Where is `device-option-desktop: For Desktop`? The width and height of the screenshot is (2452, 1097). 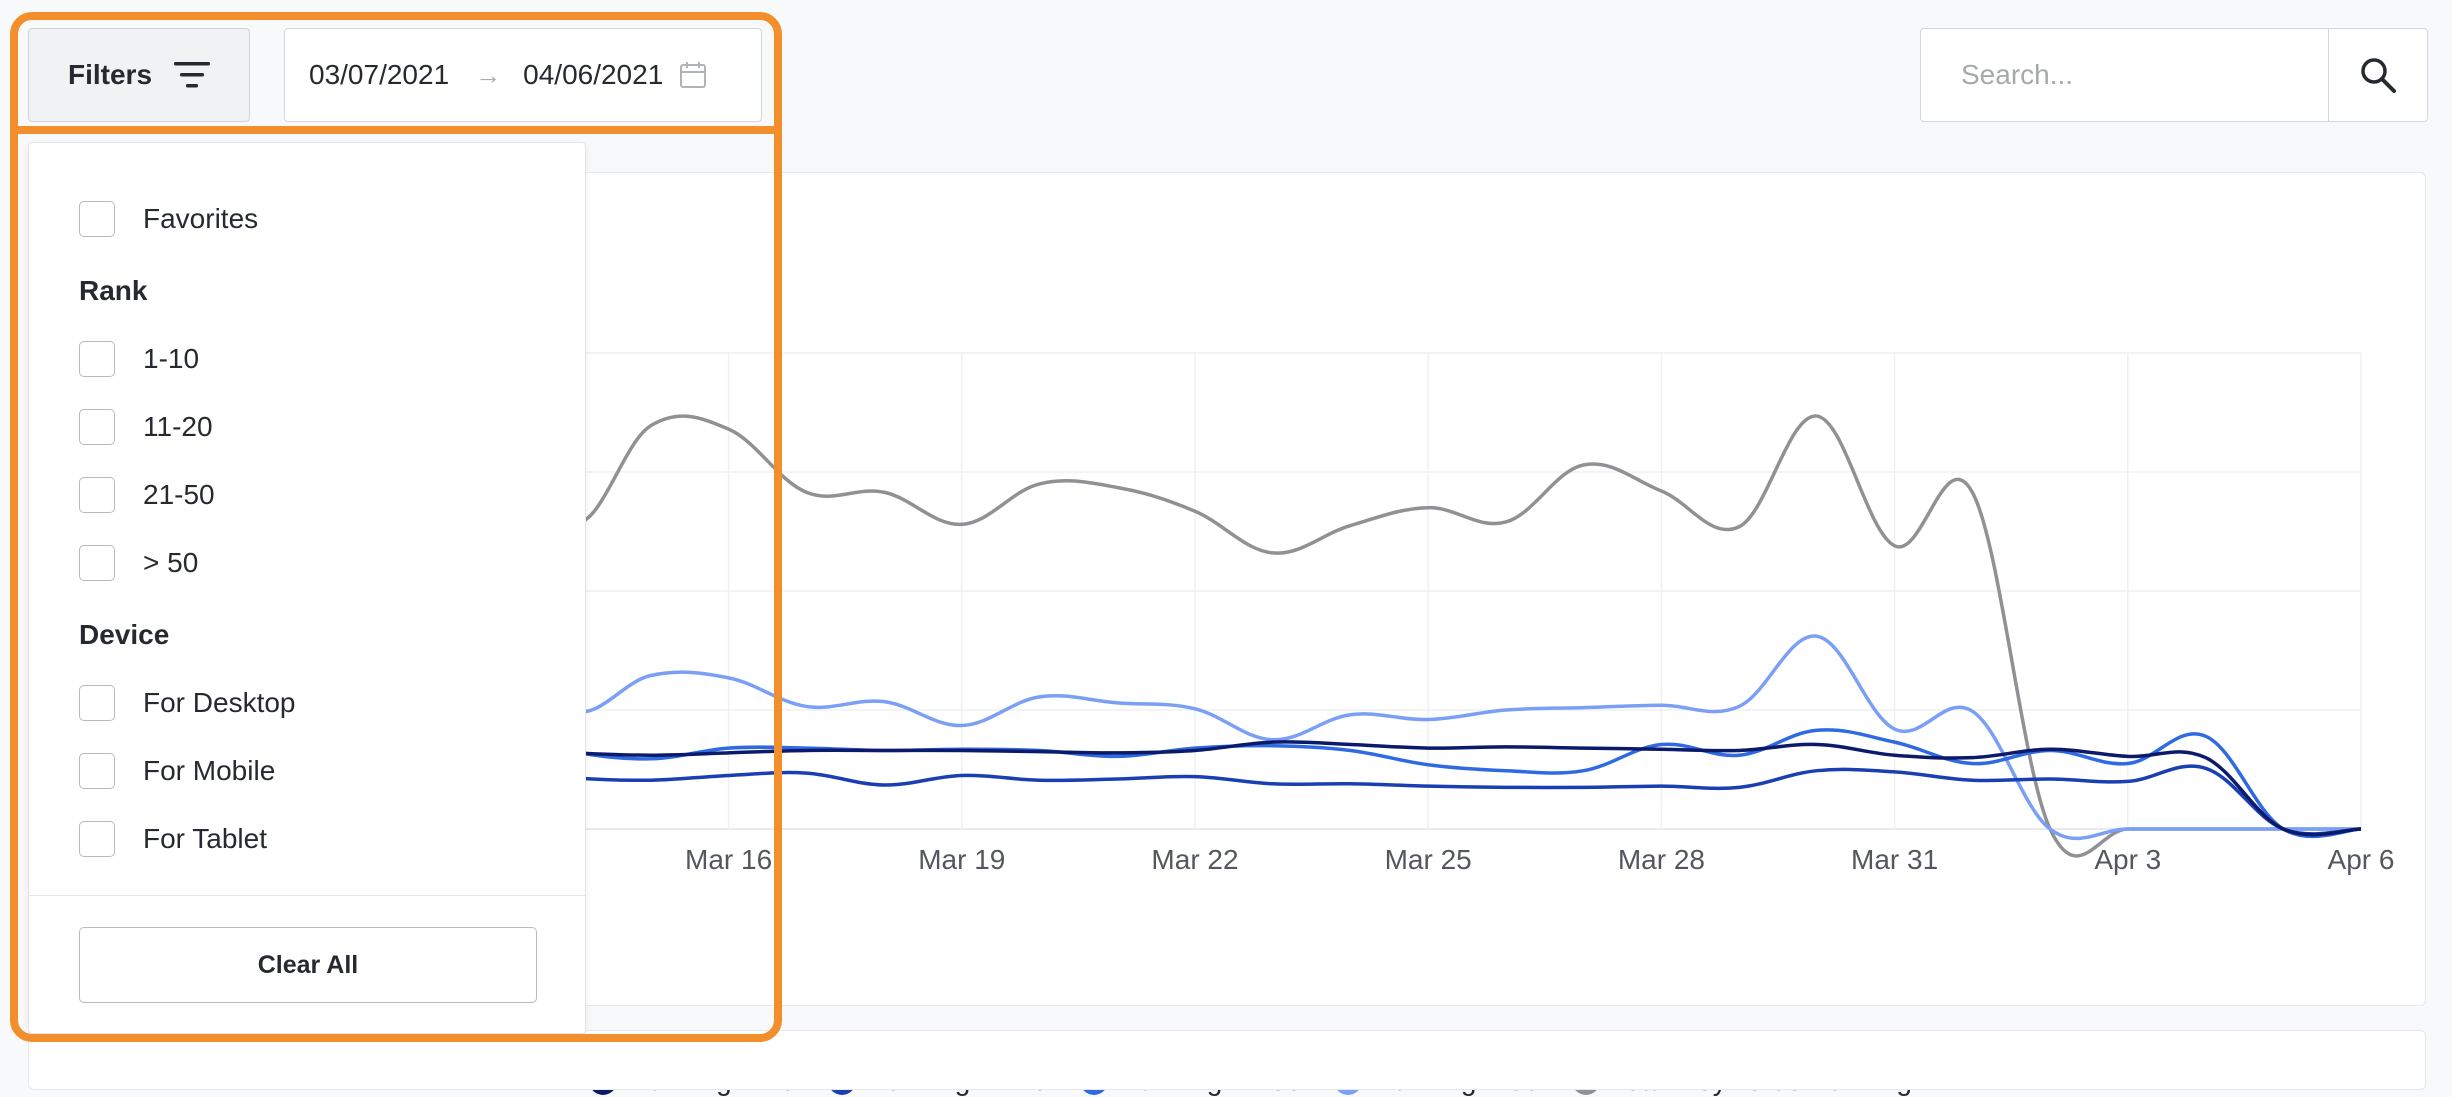 device-option-desktop: For Desktop is located at coordinates (187, 703).